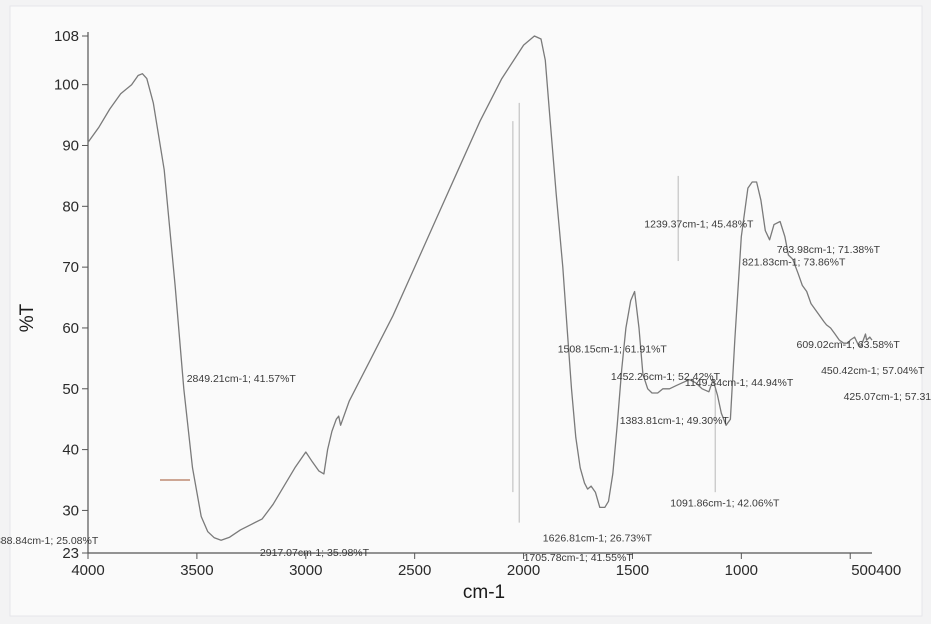 Image resolution: width=931 pixels, height=624 pixels. I want to click on y-tick-label-23: 23, so click(70, 553).